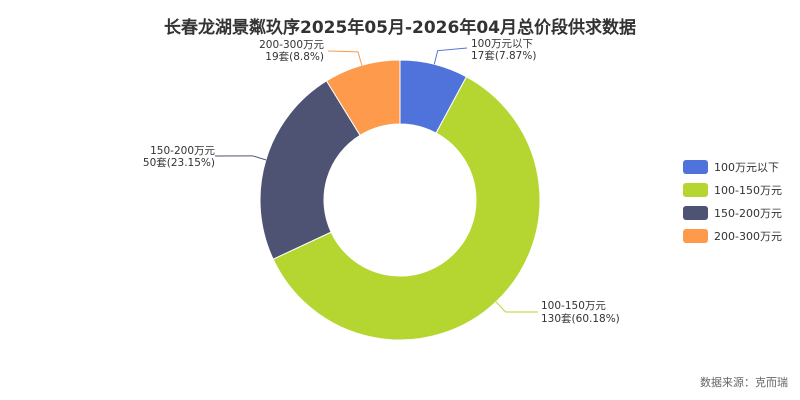 The width and height of the screenshot is (800, 400). I want to click on slice-label-category-2: 100-150万元, so click(573, 306).